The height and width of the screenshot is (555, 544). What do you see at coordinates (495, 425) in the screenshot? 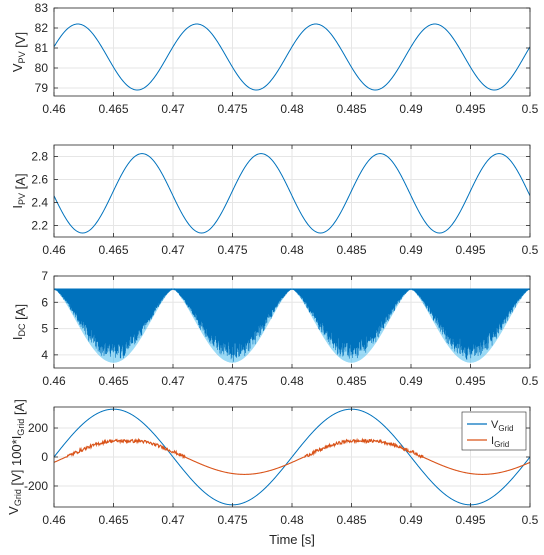
I see `legend-entry-main: V` at bounding box center [495, 425].